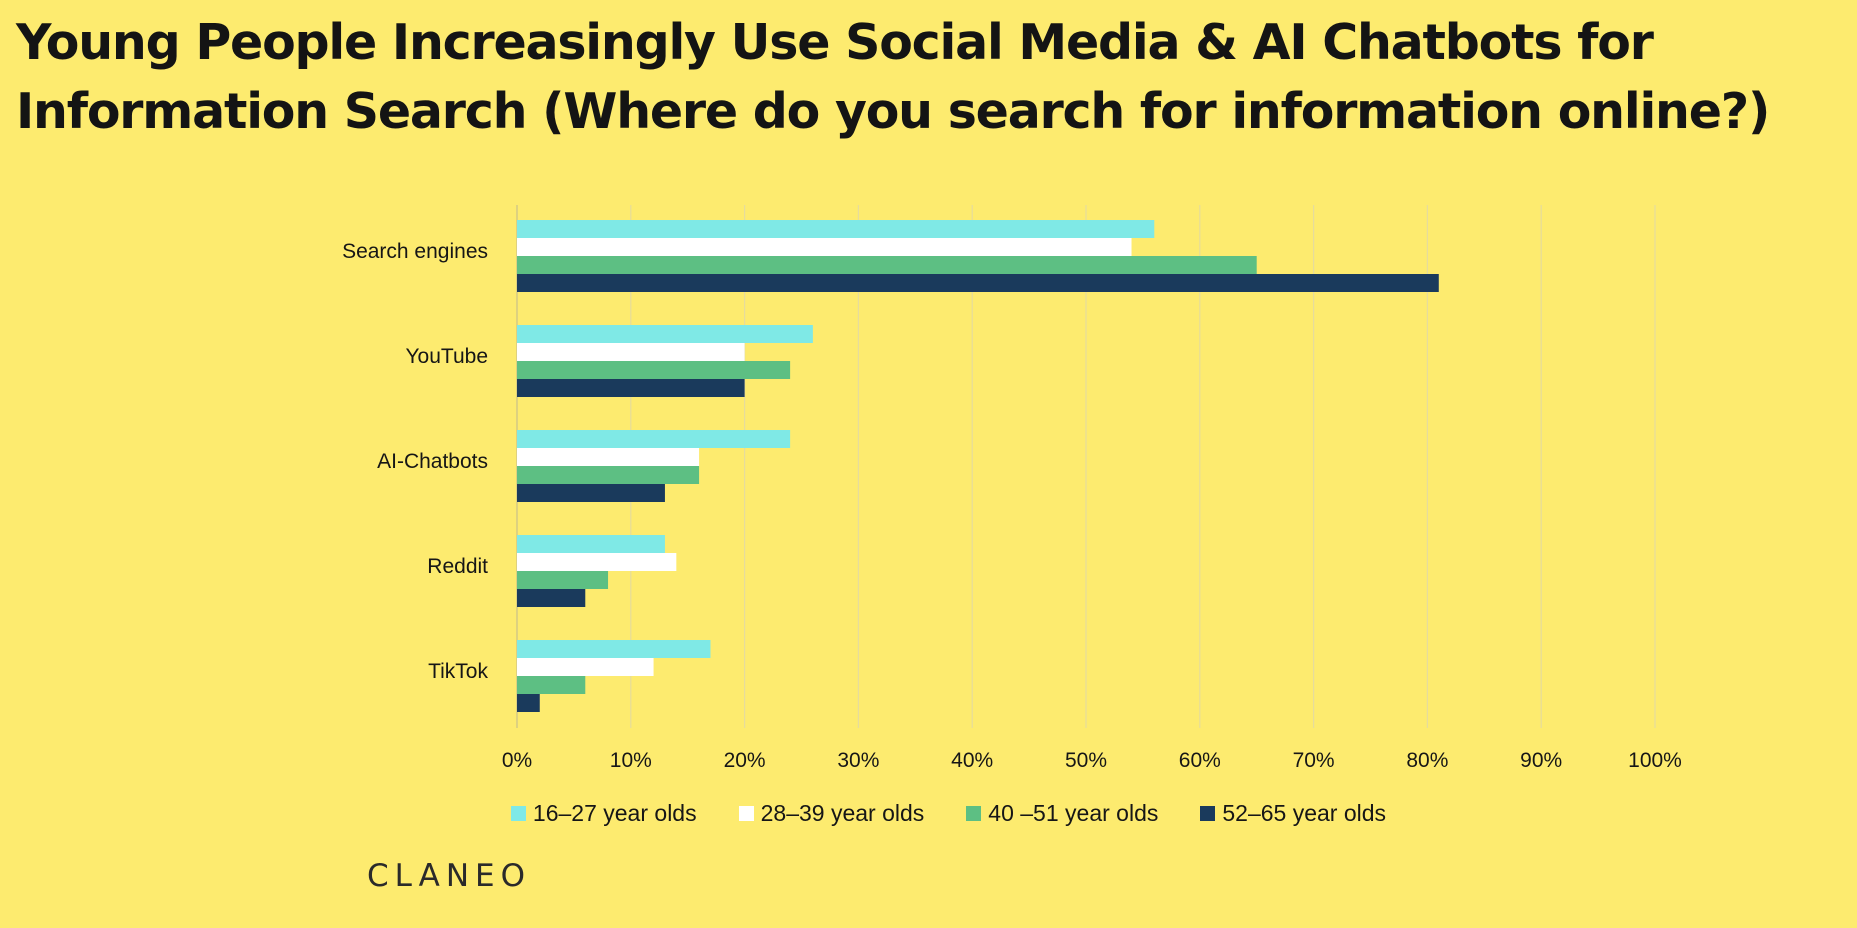  Describe the element at coordinates (1655, 760) in the screenshot. I see `tick-label-100: 100%` at that location.